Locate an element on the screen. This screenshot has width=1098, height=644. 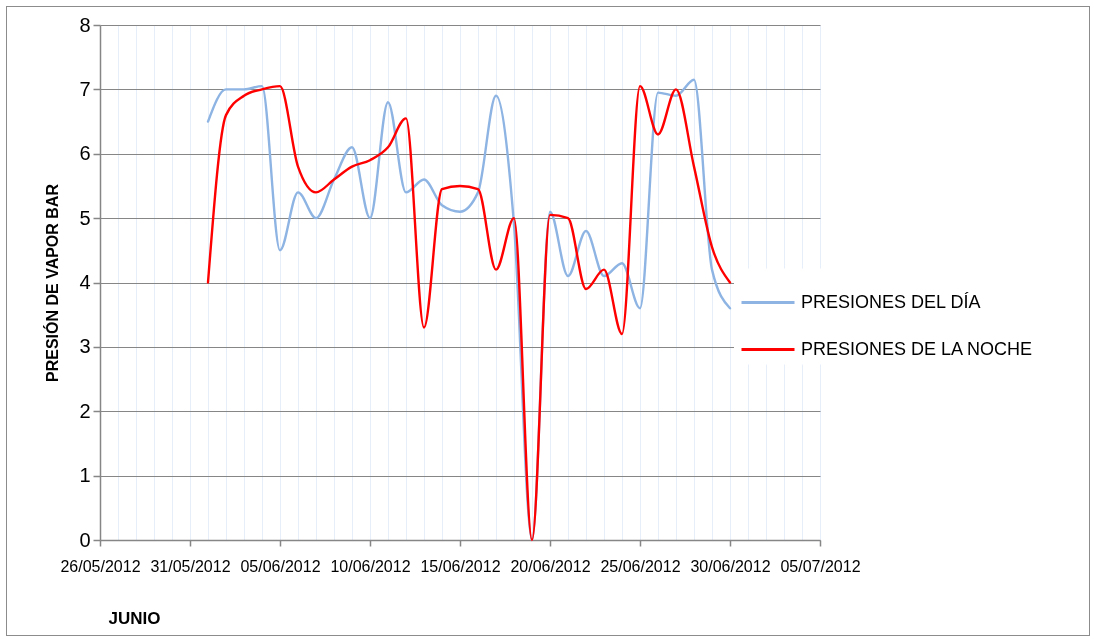
y-tick-label: 1 is located at coordinates (85, 475).